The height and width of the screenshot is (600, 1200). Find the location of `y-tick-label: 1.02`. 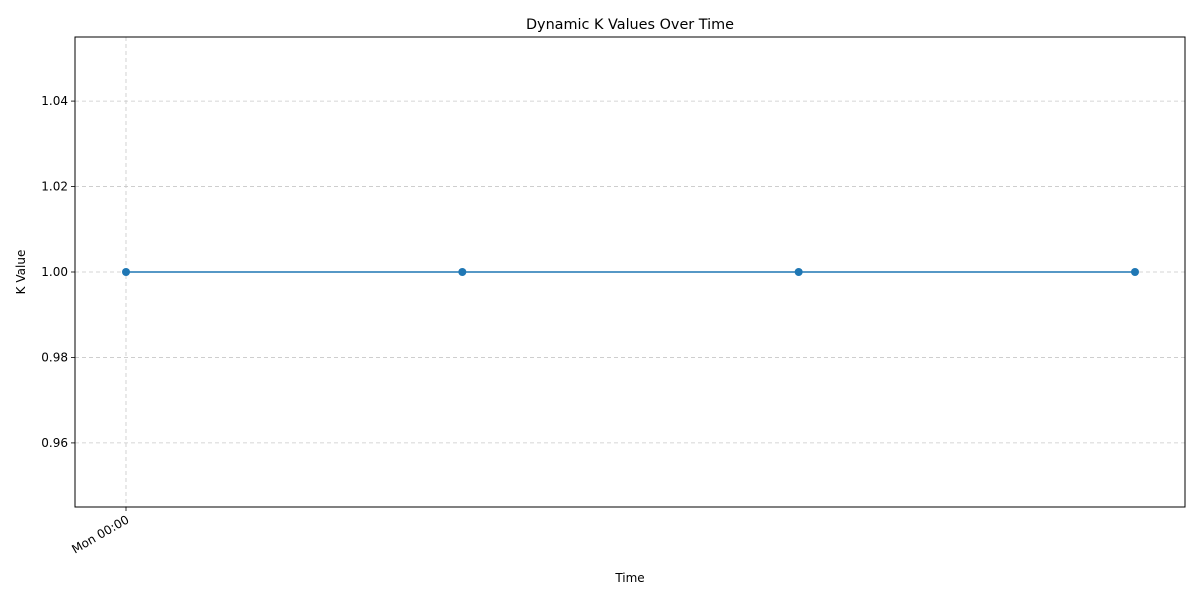

y-tick-label: 1.02 is located at coordinates (54, 187).